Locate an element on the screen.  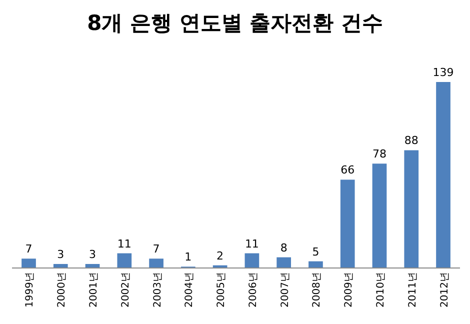
x-tick-label: 2001년 is located at coordinates (94, 290).